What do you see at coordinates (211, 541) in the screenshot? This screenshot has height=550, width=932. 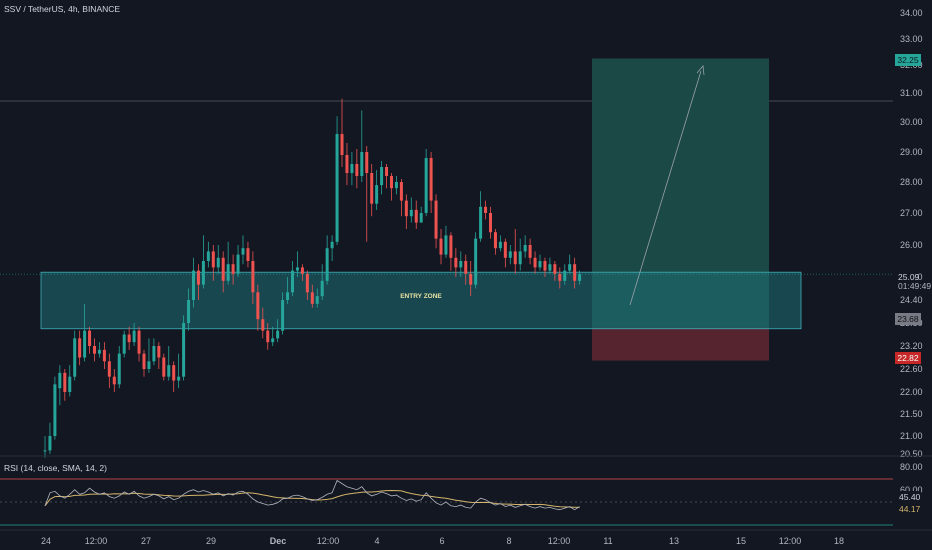 I see `time-tick-label: 29` at bounding box center [211, 541].